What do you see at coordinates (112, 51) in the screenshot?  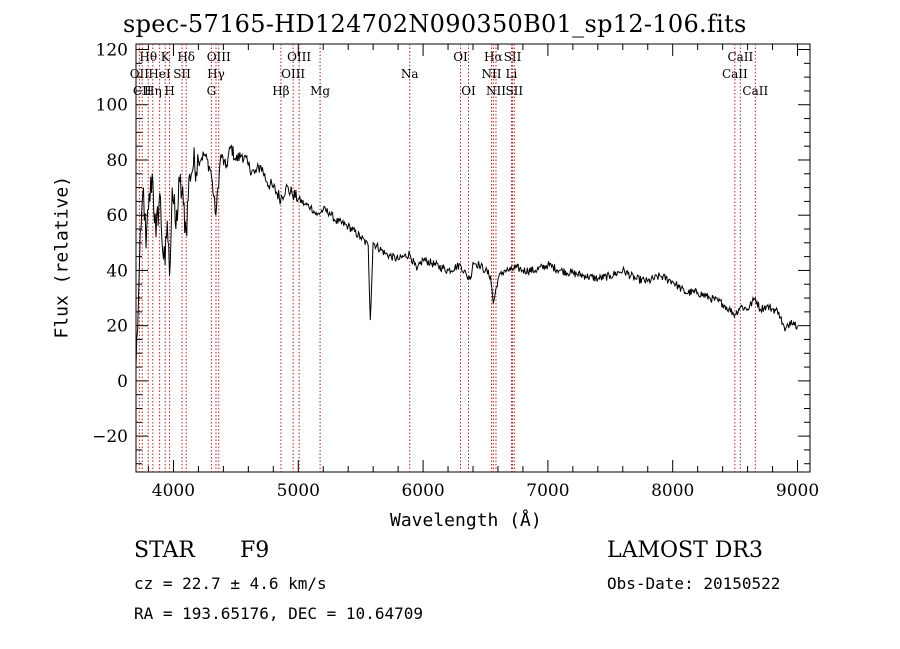 I see `y-tick-label: 120` at bounding box center [112, 51].